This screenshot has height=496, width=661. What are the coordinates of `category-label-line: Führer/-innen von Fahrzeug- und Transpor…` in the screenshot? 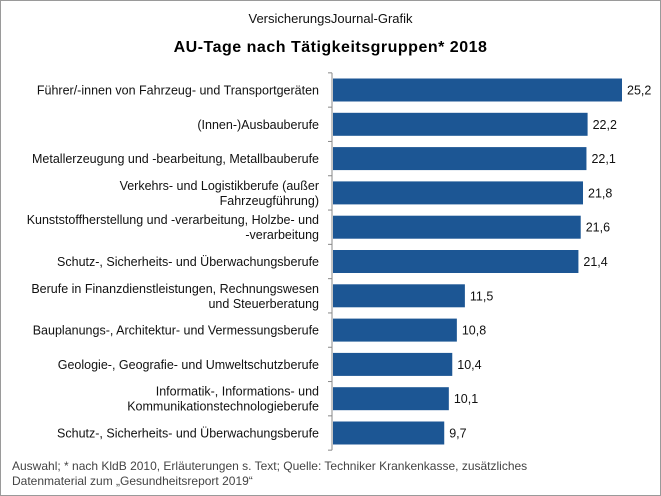 It's located at (178, 91).